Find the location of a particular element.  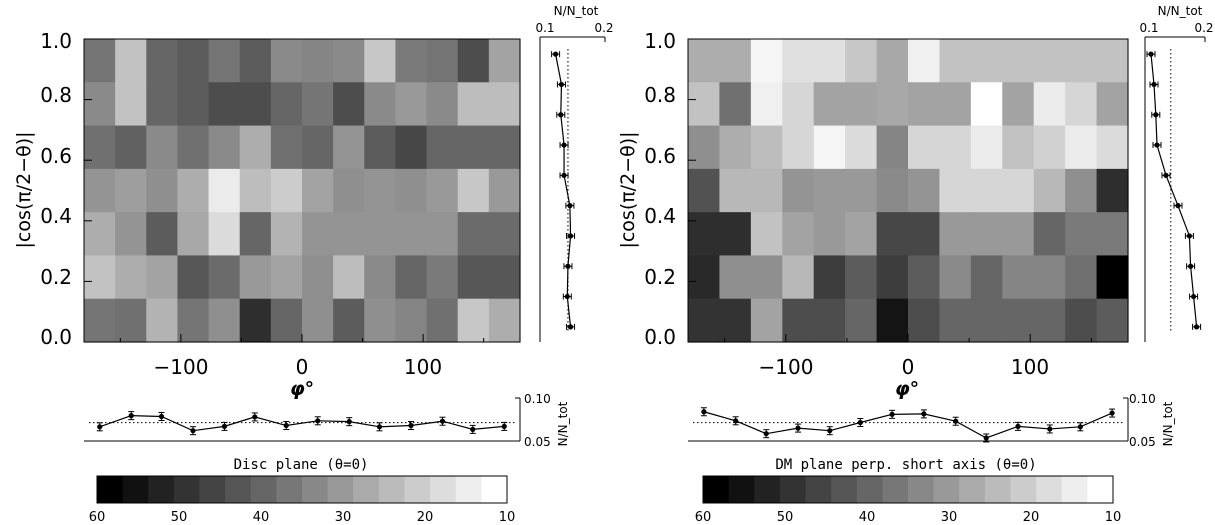

left-ytick-label: 1.0 is located at coordinates (56, 41).